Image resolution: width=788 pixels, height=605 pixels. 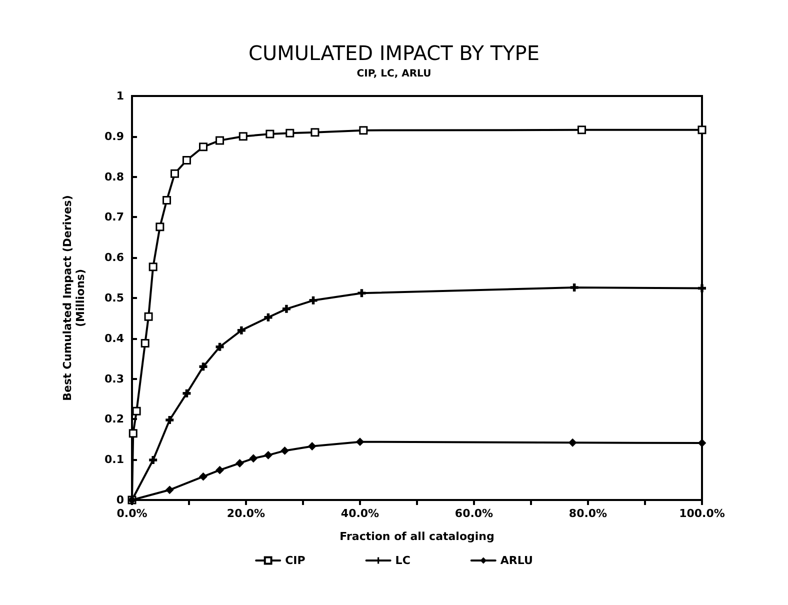 What do you see at coordinates (295, 560) in the screenshot?
I see `legend-label: CIP` at bounding box center [295, 560].